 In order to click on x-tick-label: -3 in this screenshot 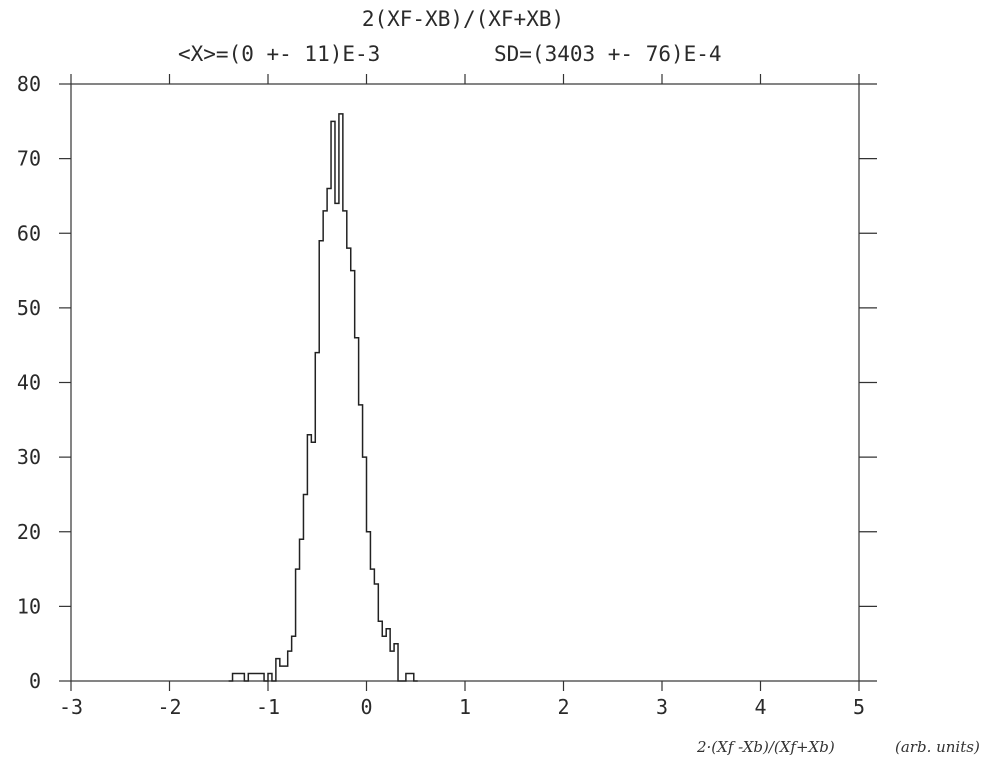, I will do `click(71, 707)`.